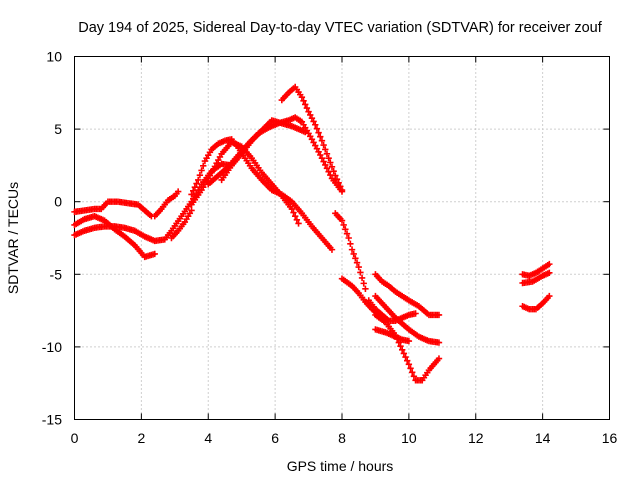  I want to click on series-sat-e, so click(245, 182).